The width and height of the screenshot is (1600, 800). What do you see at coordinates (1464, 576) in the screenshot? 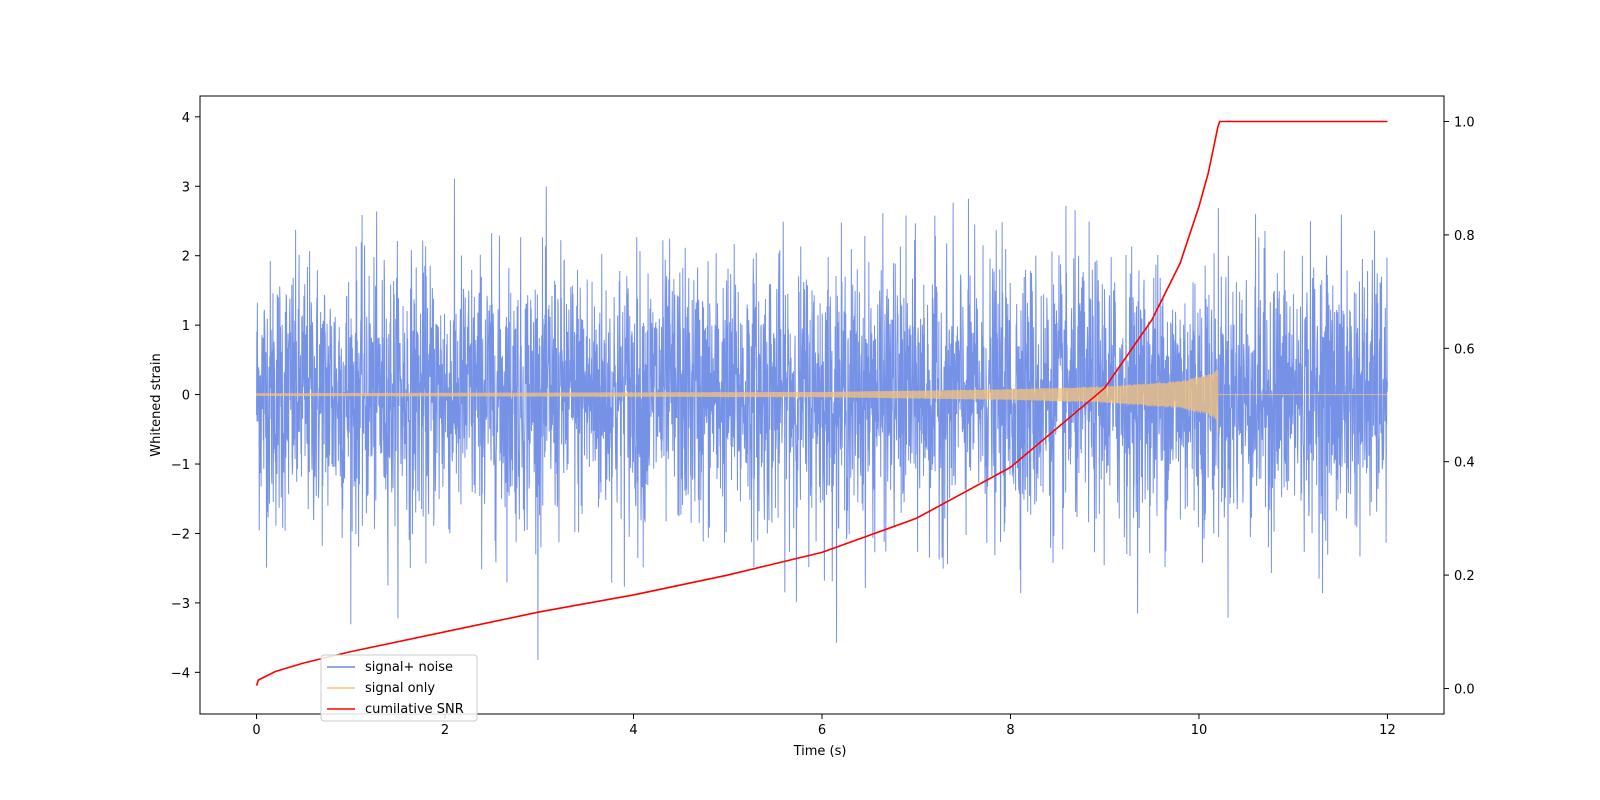
I see `y2-tick-label: 0.2` at bounding box center [1464, 576].